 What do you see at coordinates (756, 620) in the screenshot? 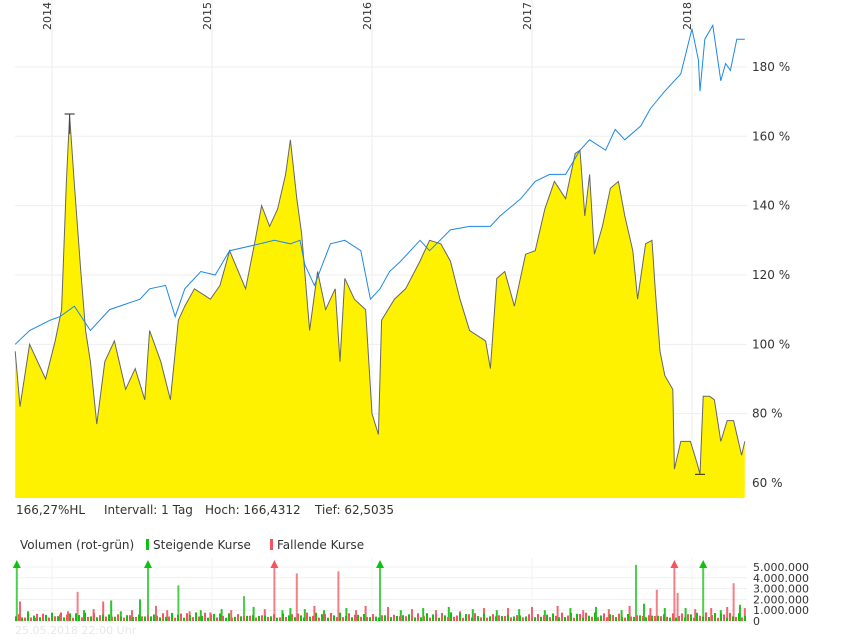
I see `volume-tick-label: 0` at bounding box center [756, 620].